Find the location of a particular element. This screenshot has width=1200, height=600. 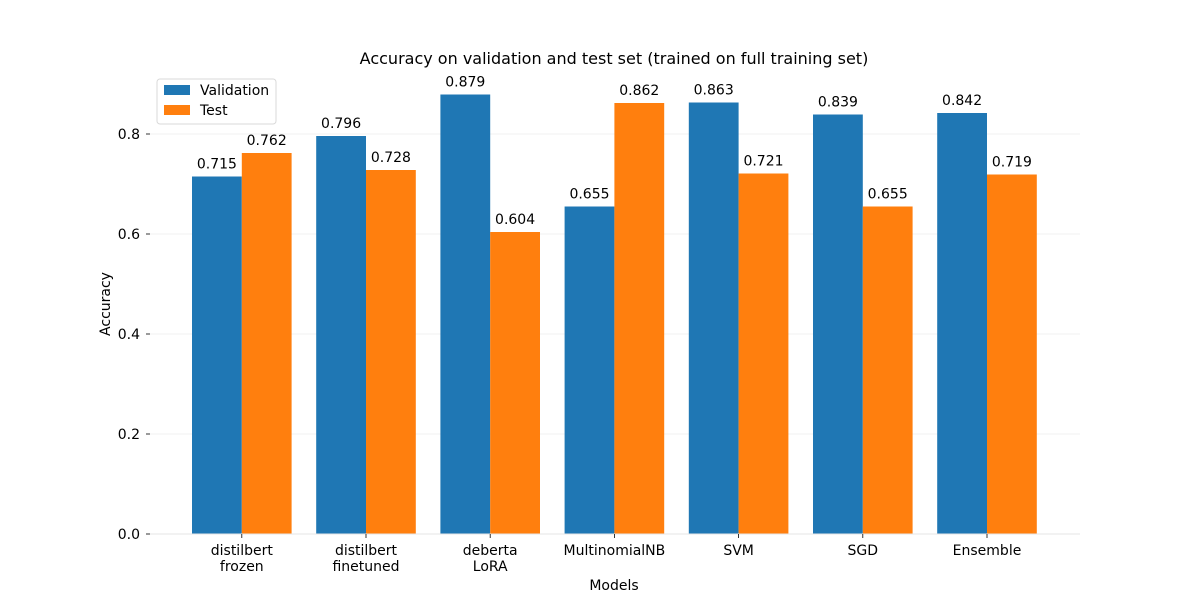

data-label-validation: 0.879 is located at coordinates (465, 83).